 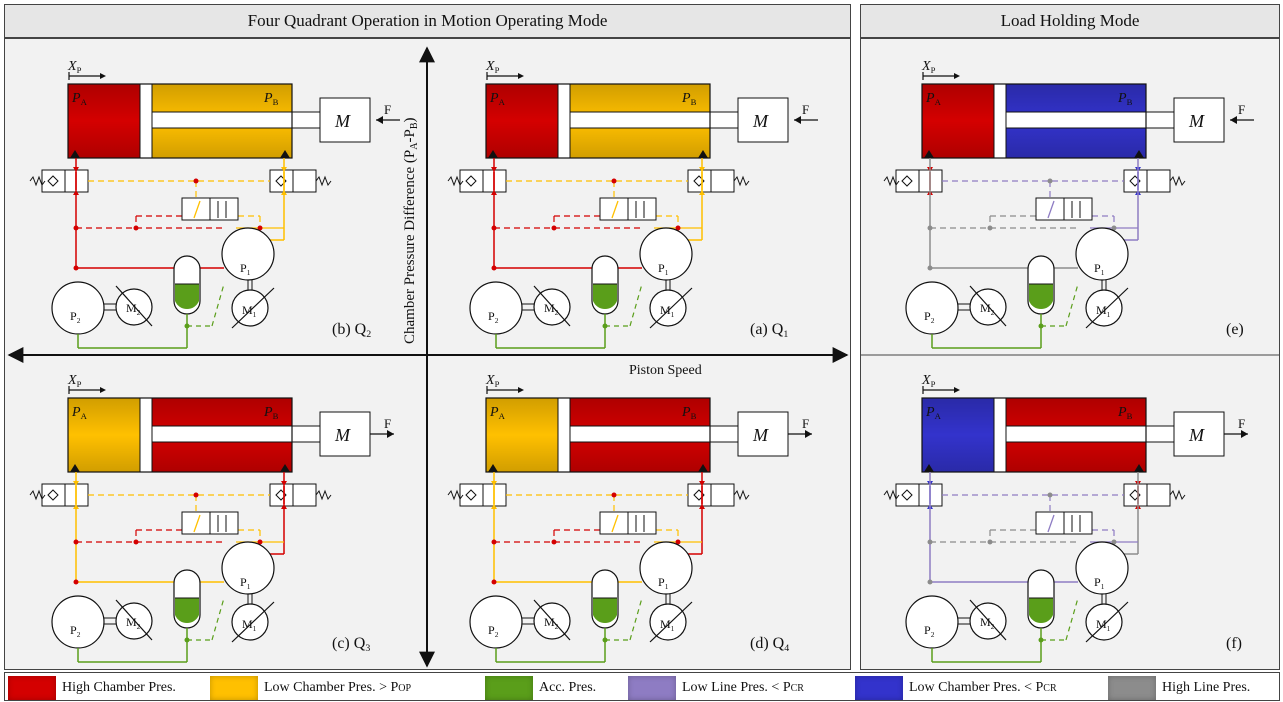 I want to click on legend-low-chamber: Low Chamber Pres. > P OP, so click(x=310, y=688).